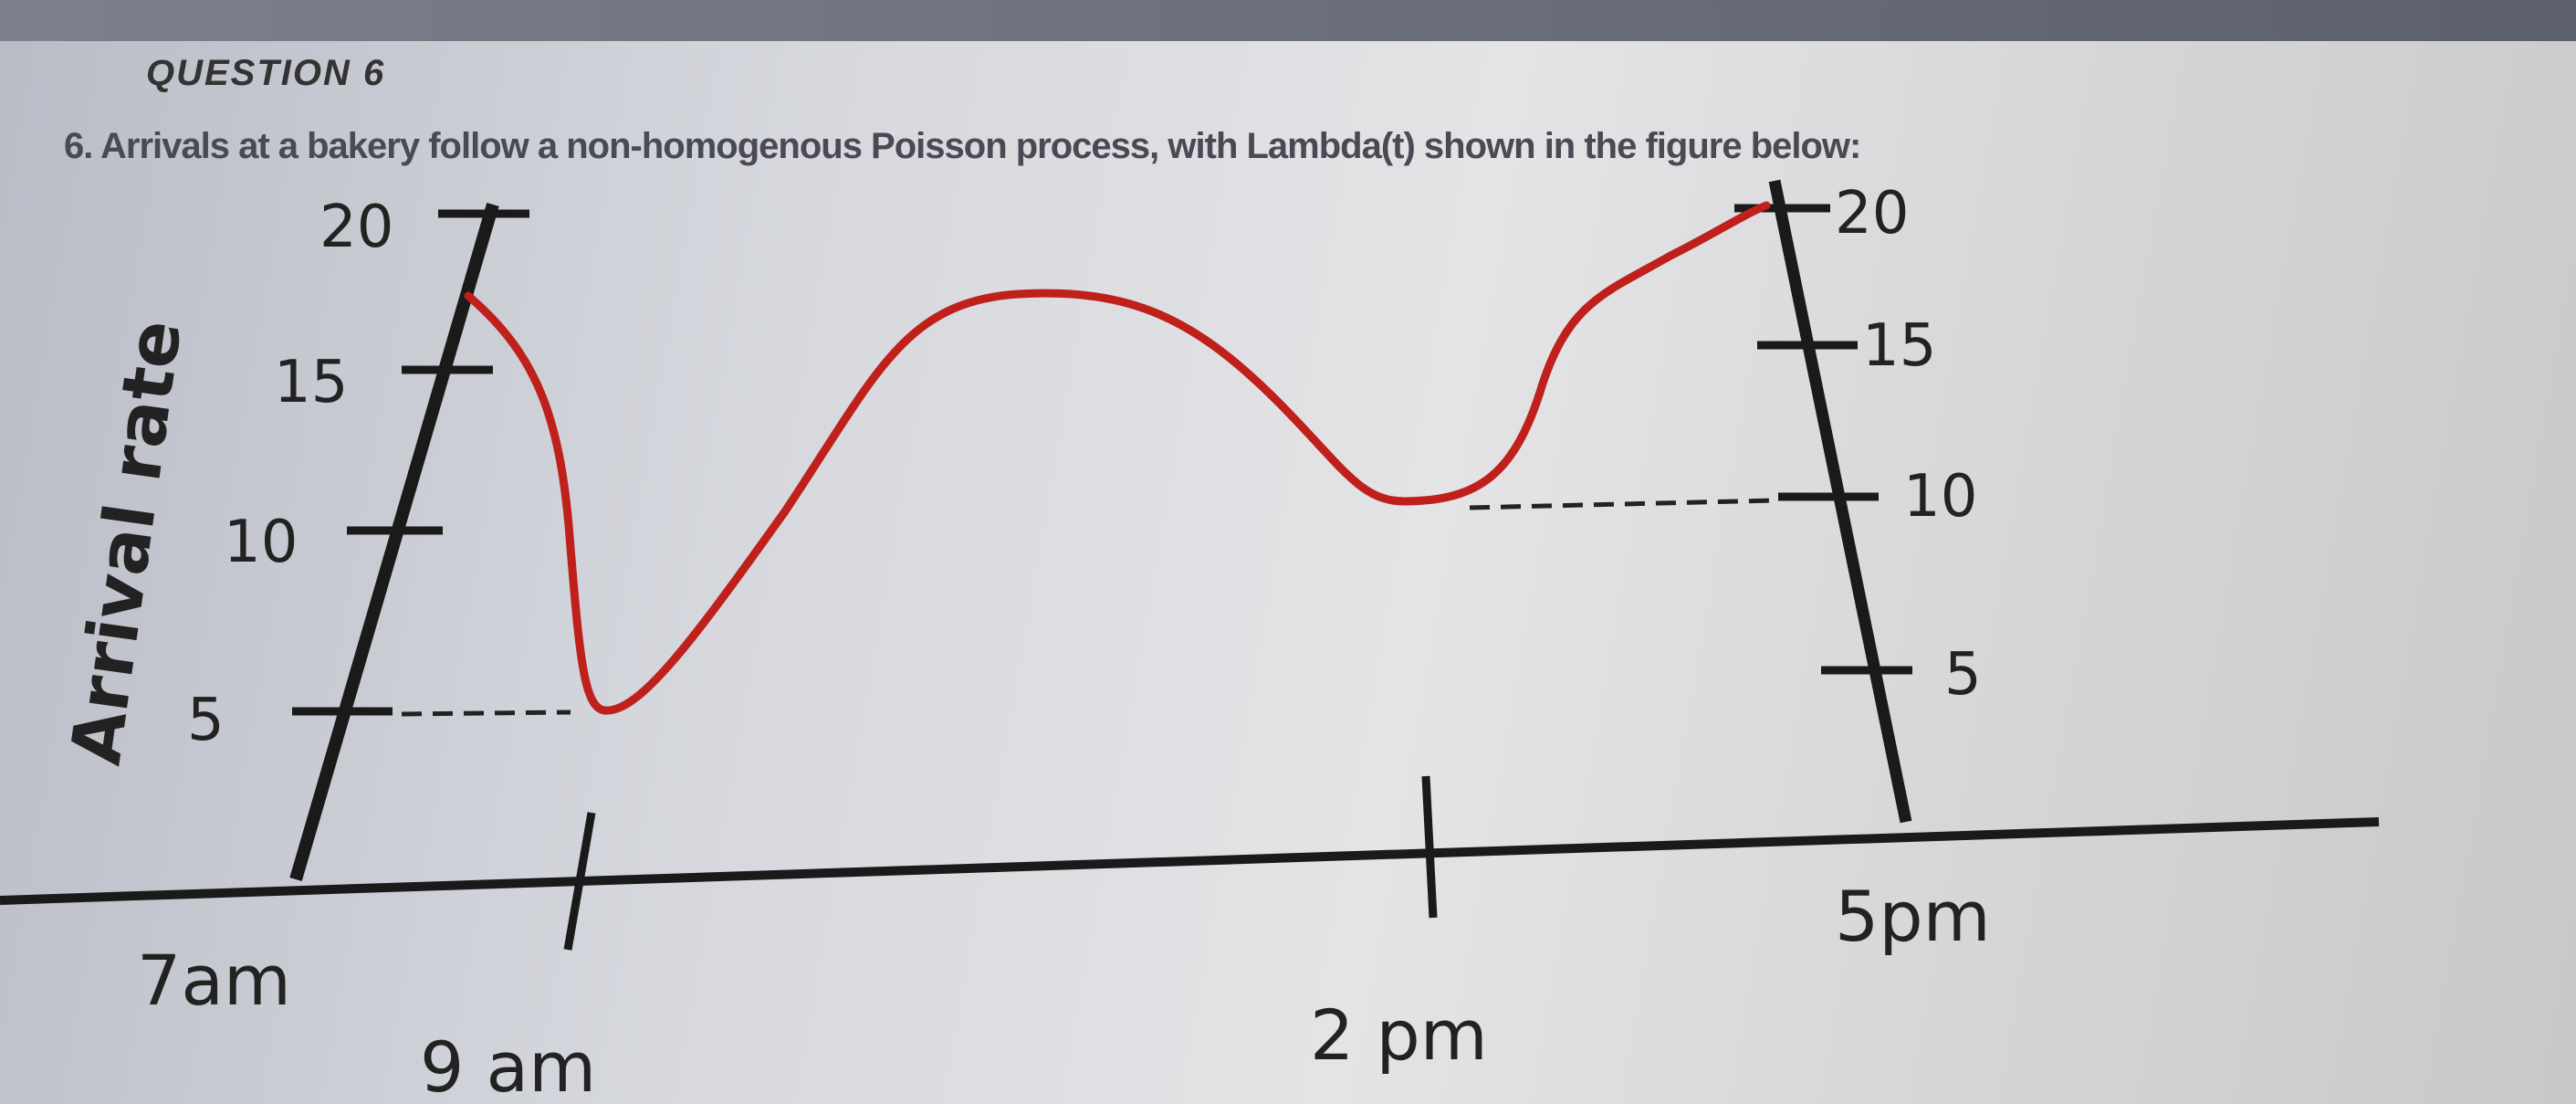  What do you see at coordinates (1872, 213) in the screenshot?
I see `right-tick-label-20: 20` at bounding box center [1872, 213].